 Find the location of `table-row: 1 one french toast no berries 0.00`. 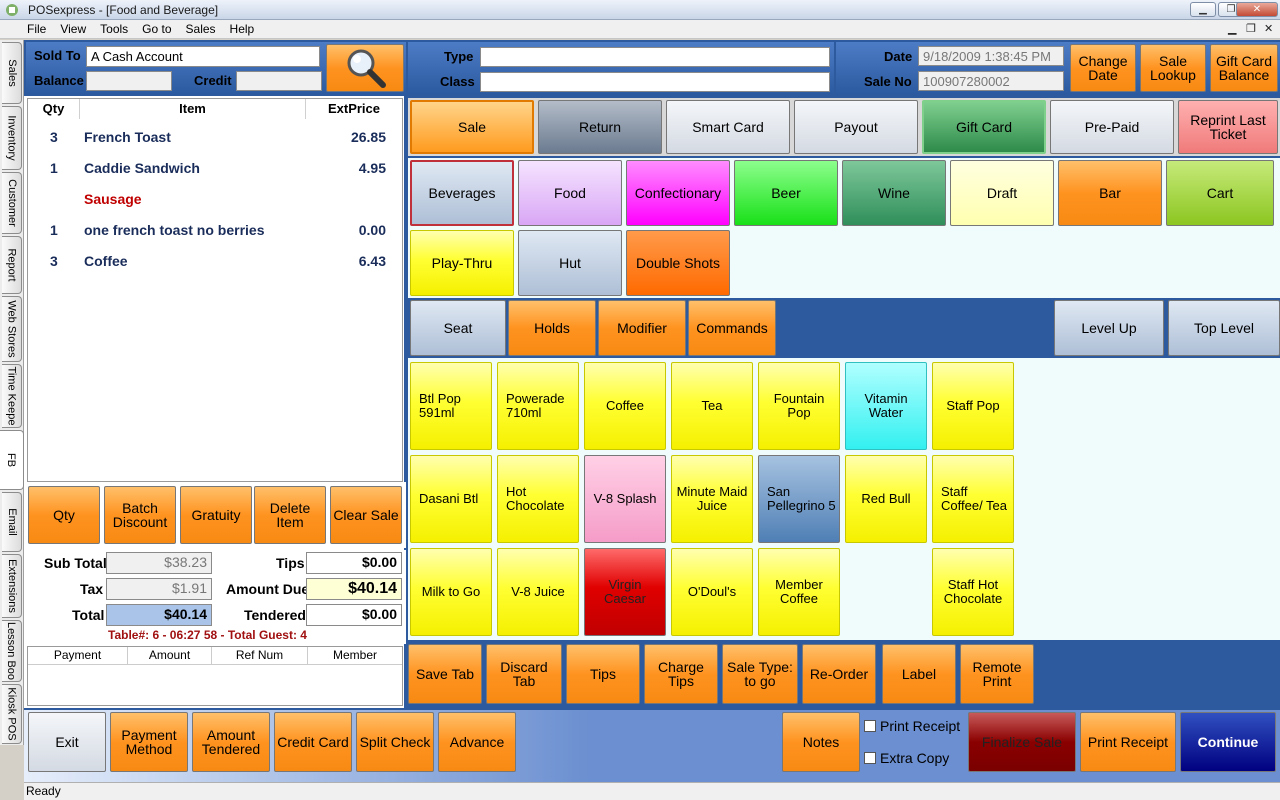

table-row: 1 one french toast no berries 0.00 is located at coordinates (218, 230).